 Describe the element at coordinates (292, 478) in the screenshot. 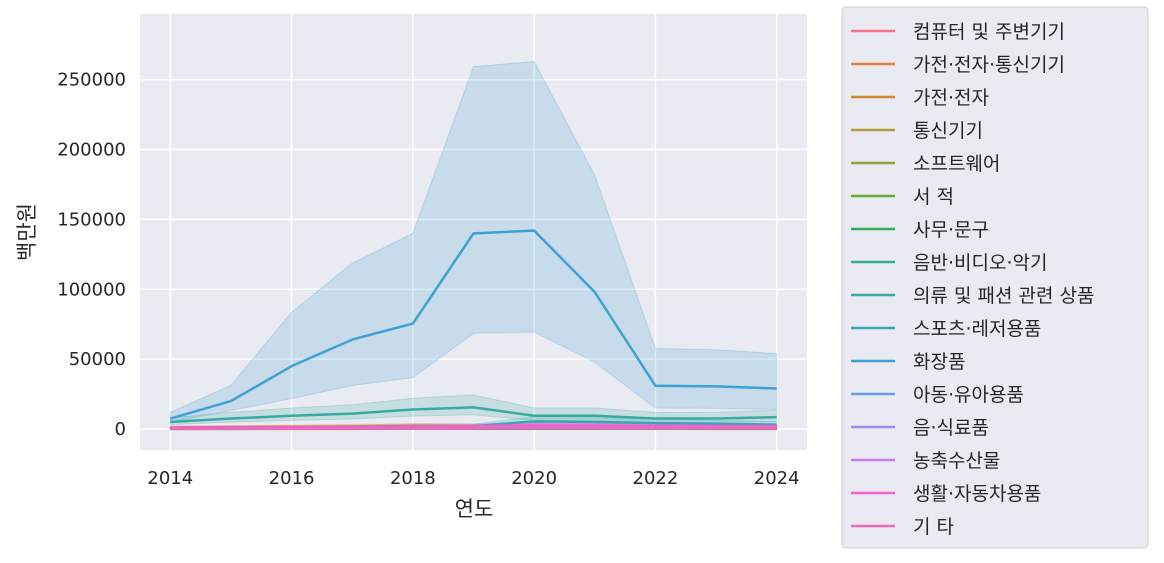

I see `x-tick-label: 2016` at that location.